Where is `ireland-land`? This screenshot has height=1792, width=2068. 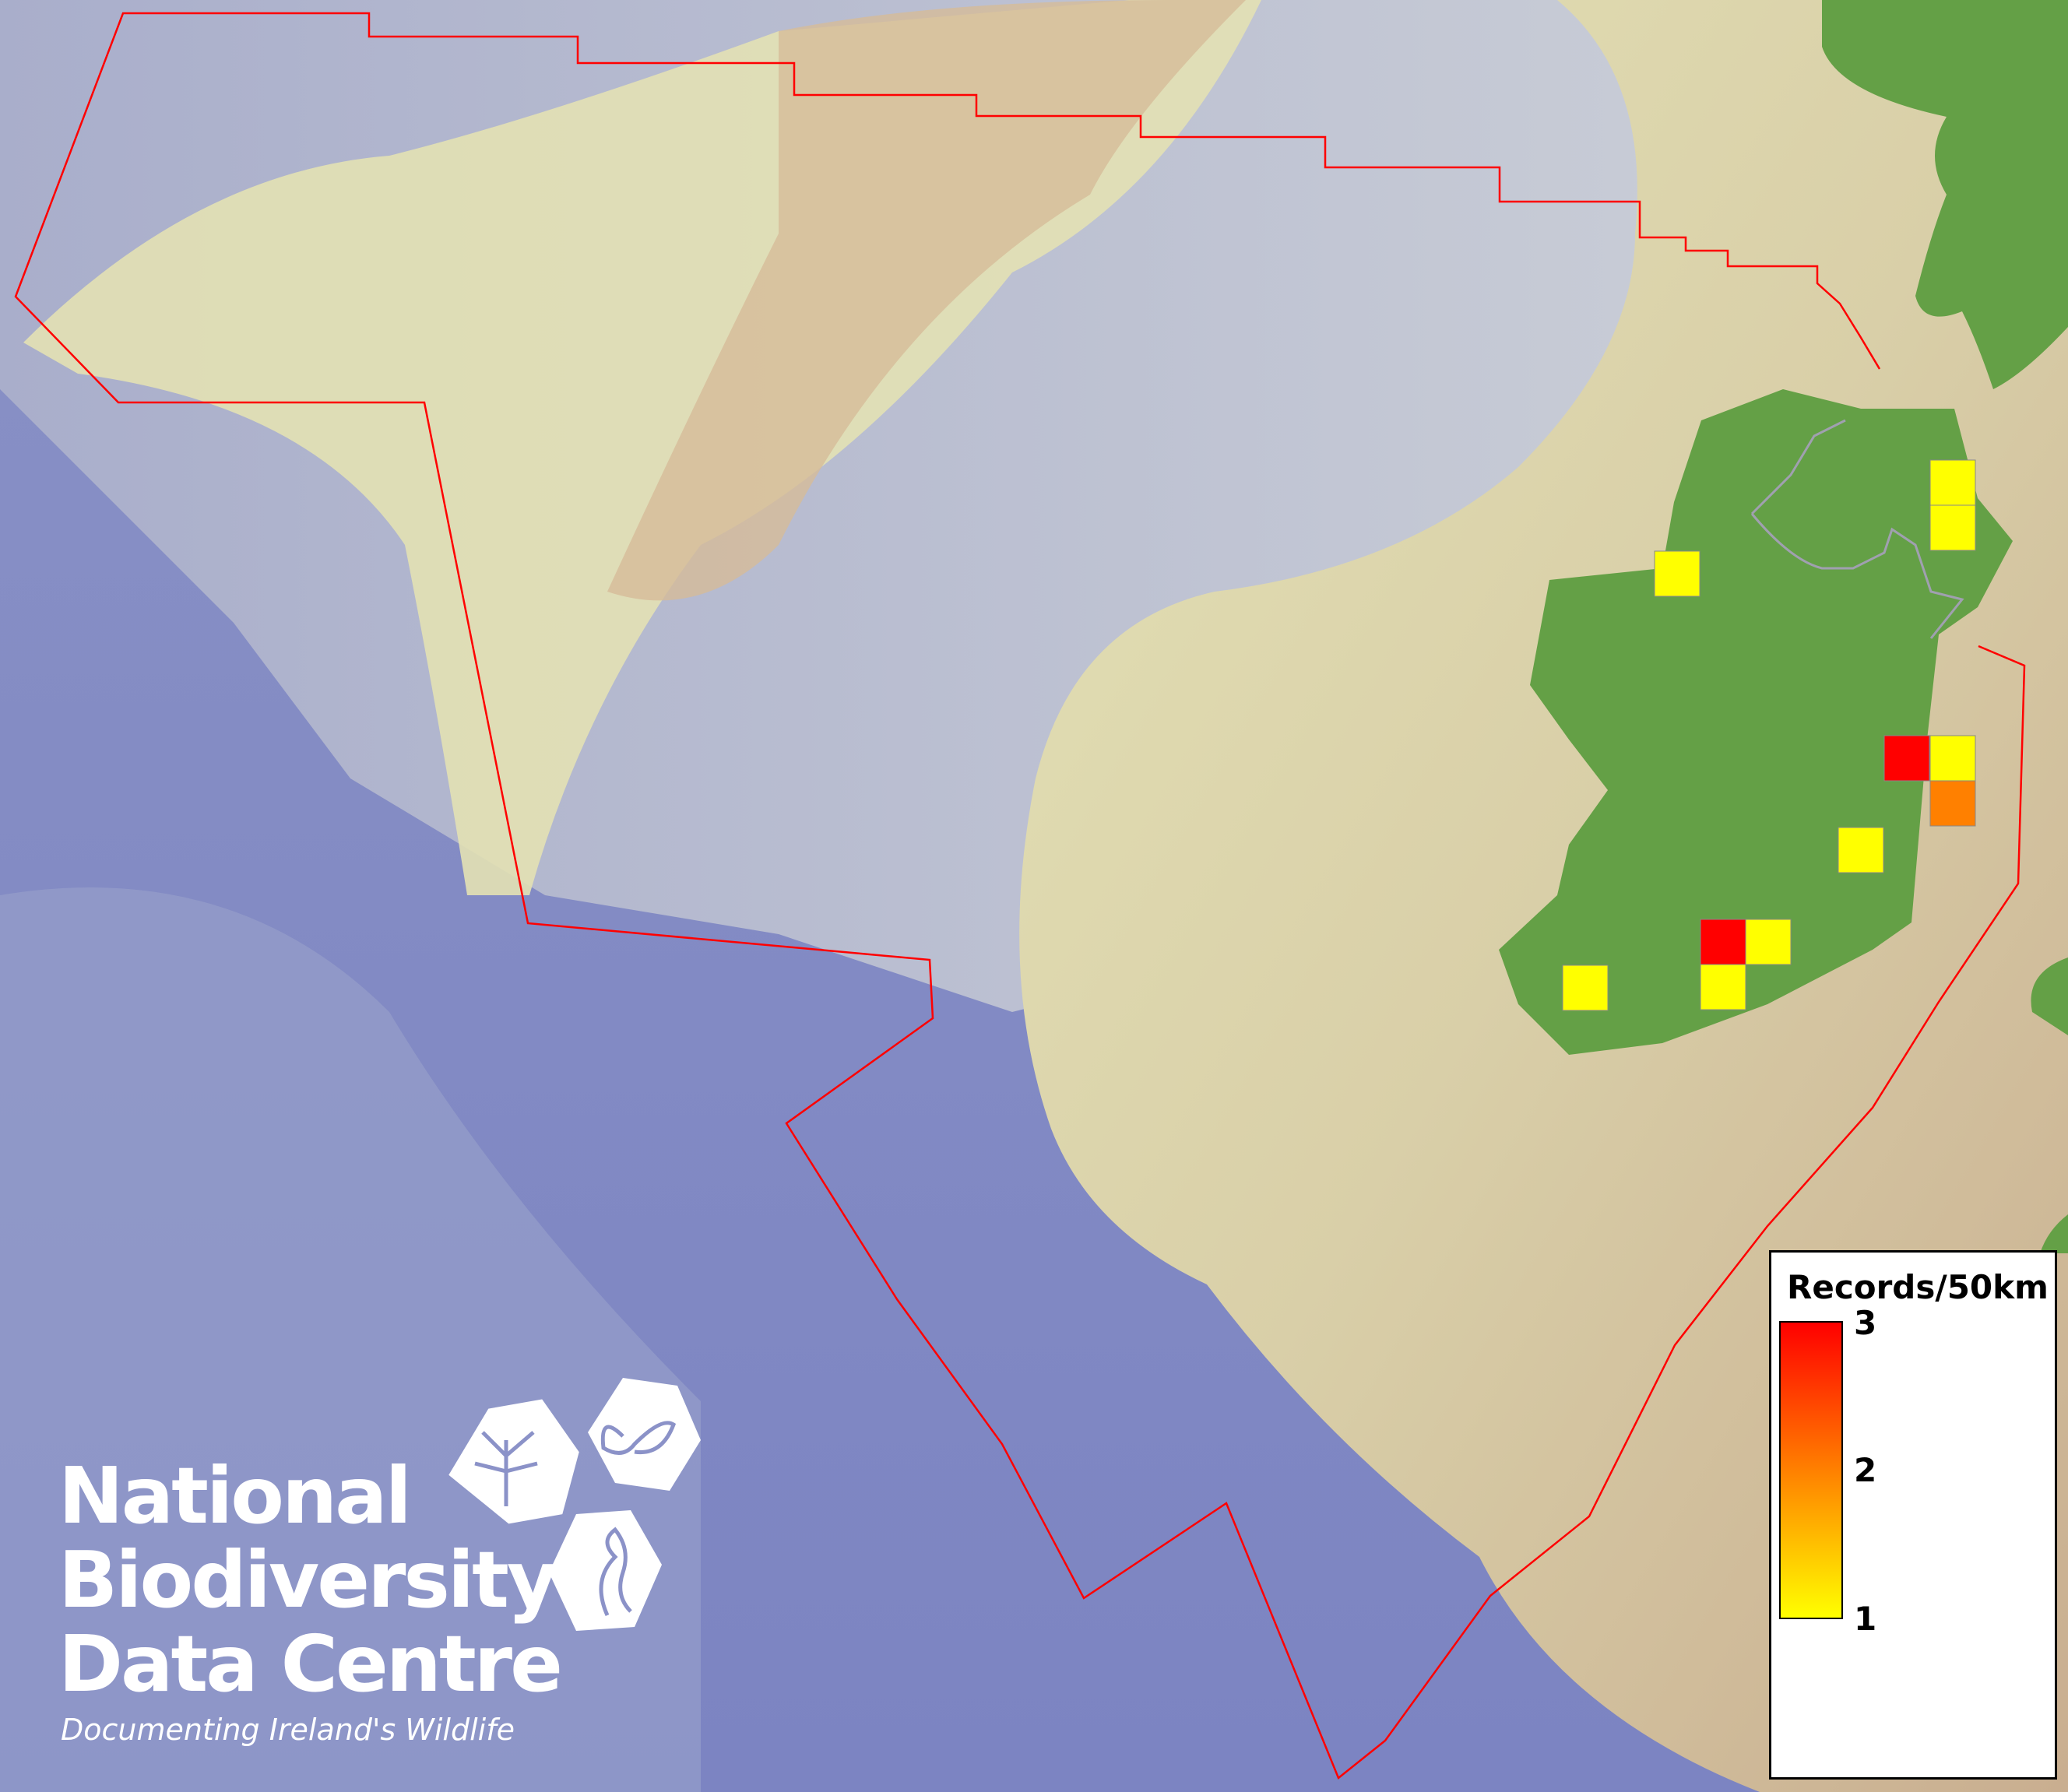 ireland-land is located at coordinates (1756, 722).